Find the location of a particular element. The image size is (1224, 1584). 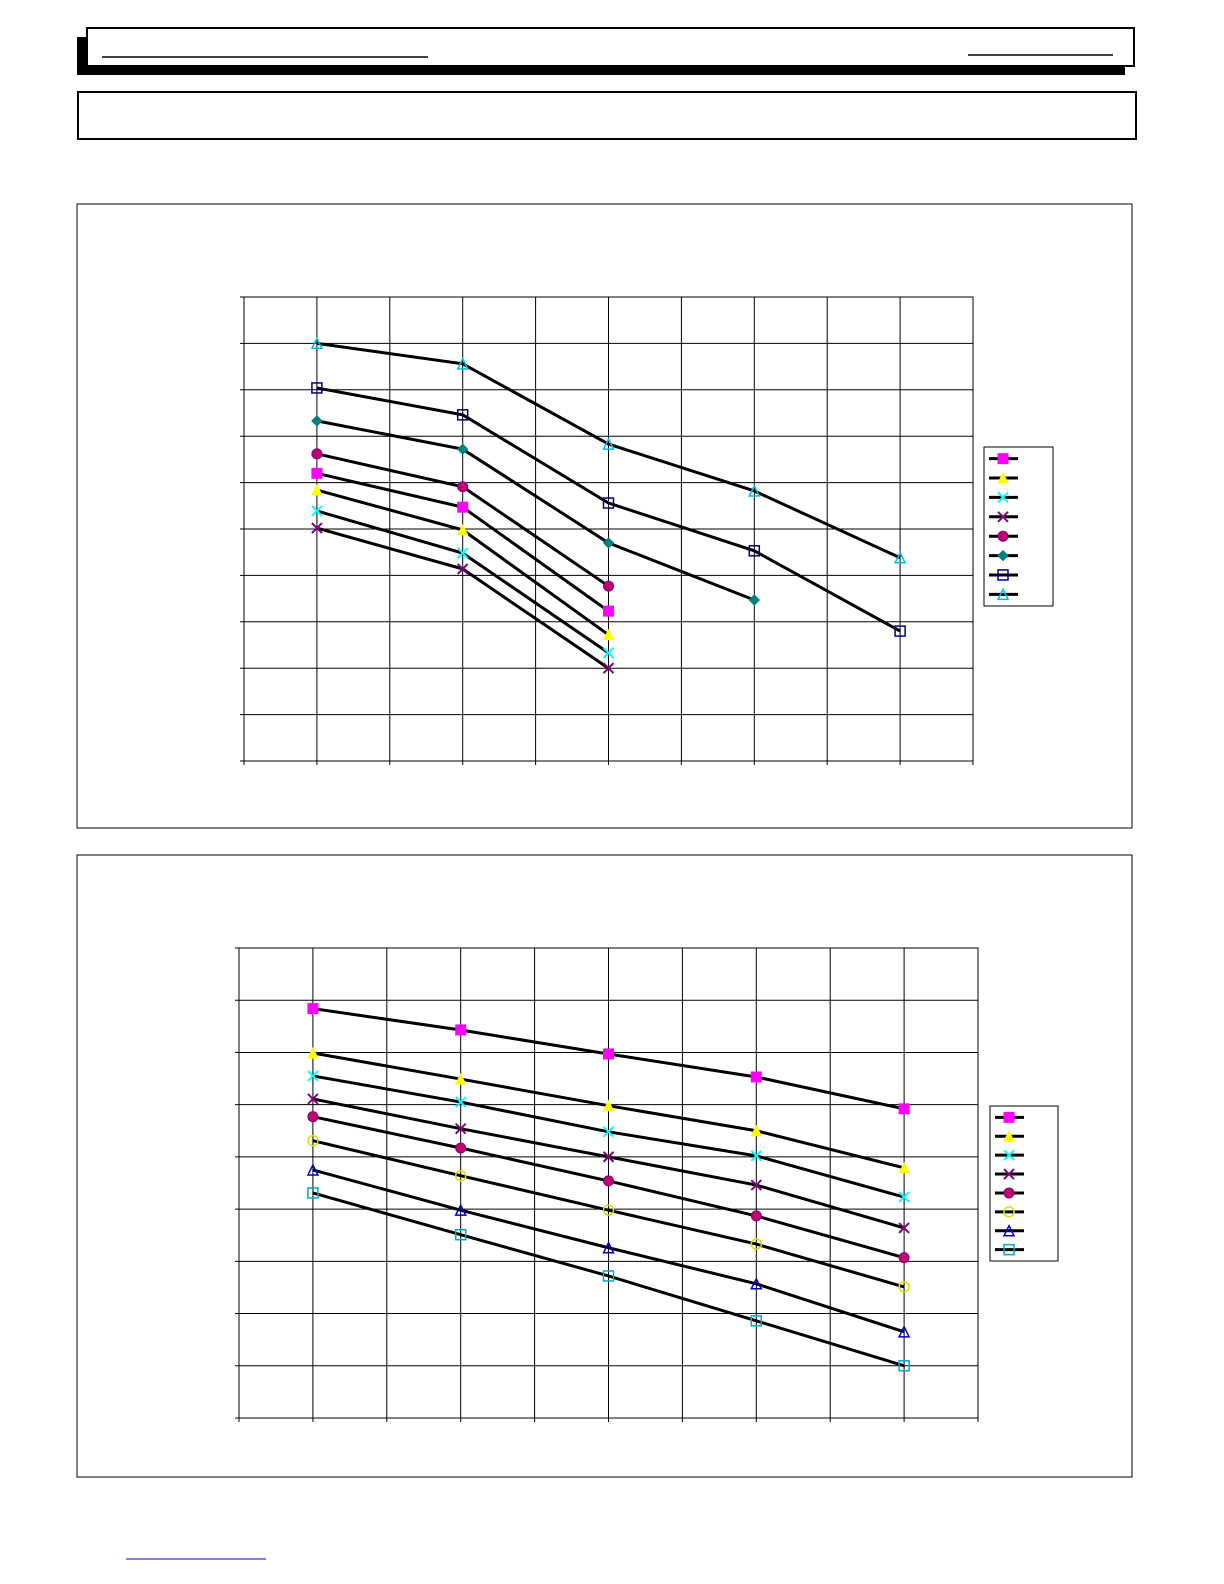

title-box is located at coordinates (607, 115).